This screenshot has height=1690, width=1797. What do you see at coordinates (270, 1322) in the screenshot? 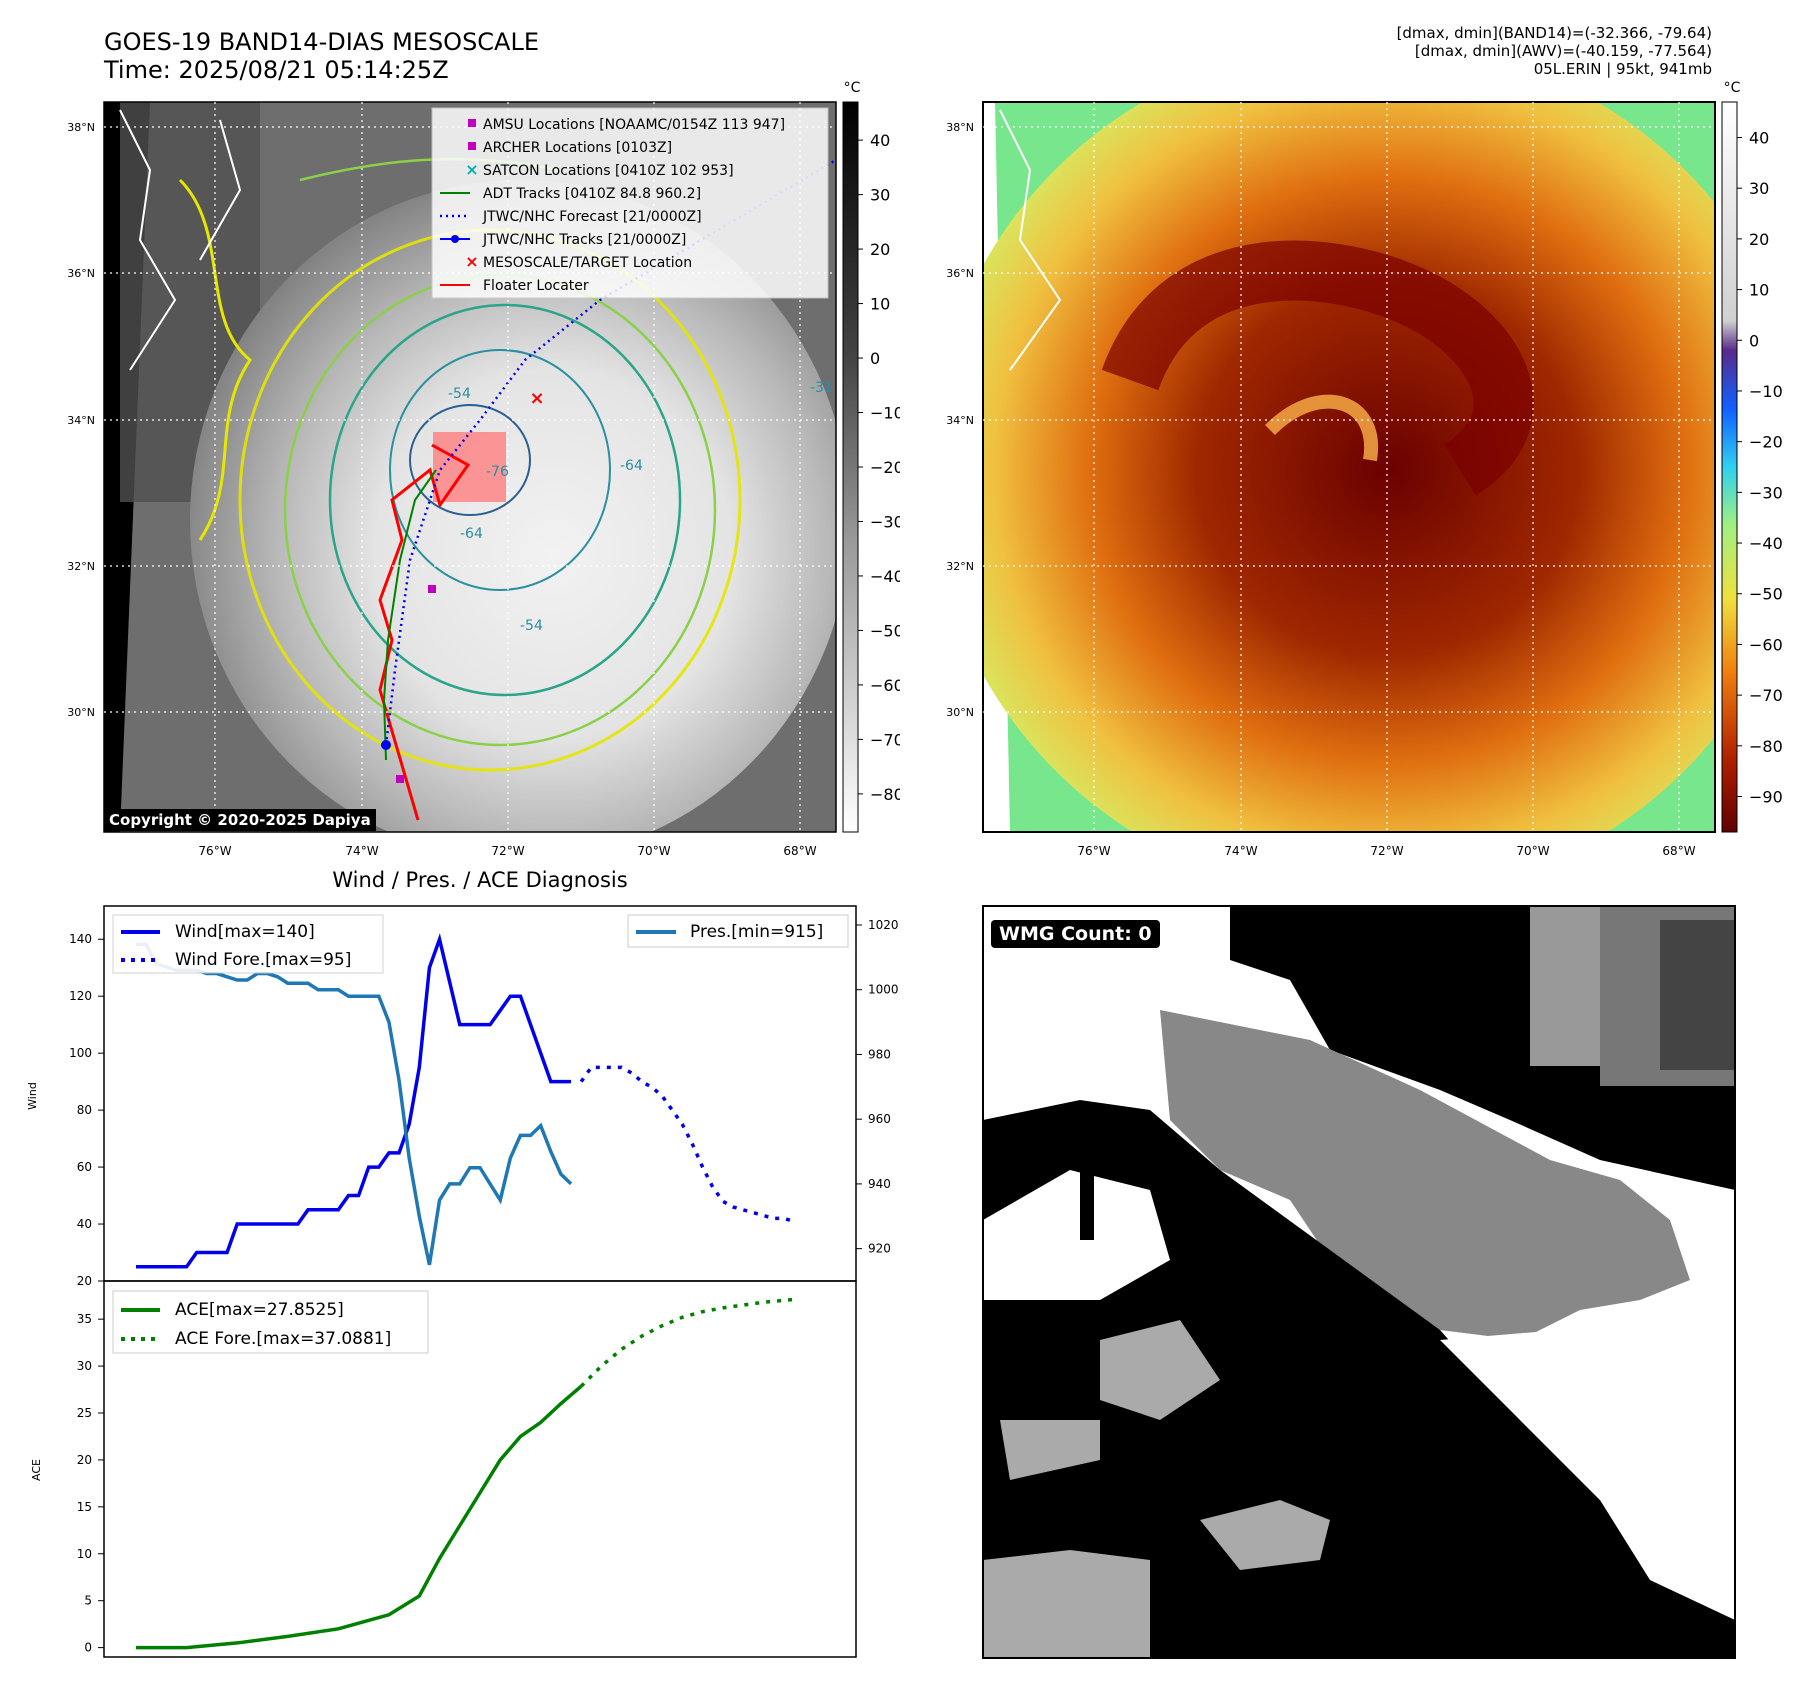
I see `ace-legend: ACE[max=27.8525] ACE Fore.[max=37.0881]` at bounding box center [270, 1322].